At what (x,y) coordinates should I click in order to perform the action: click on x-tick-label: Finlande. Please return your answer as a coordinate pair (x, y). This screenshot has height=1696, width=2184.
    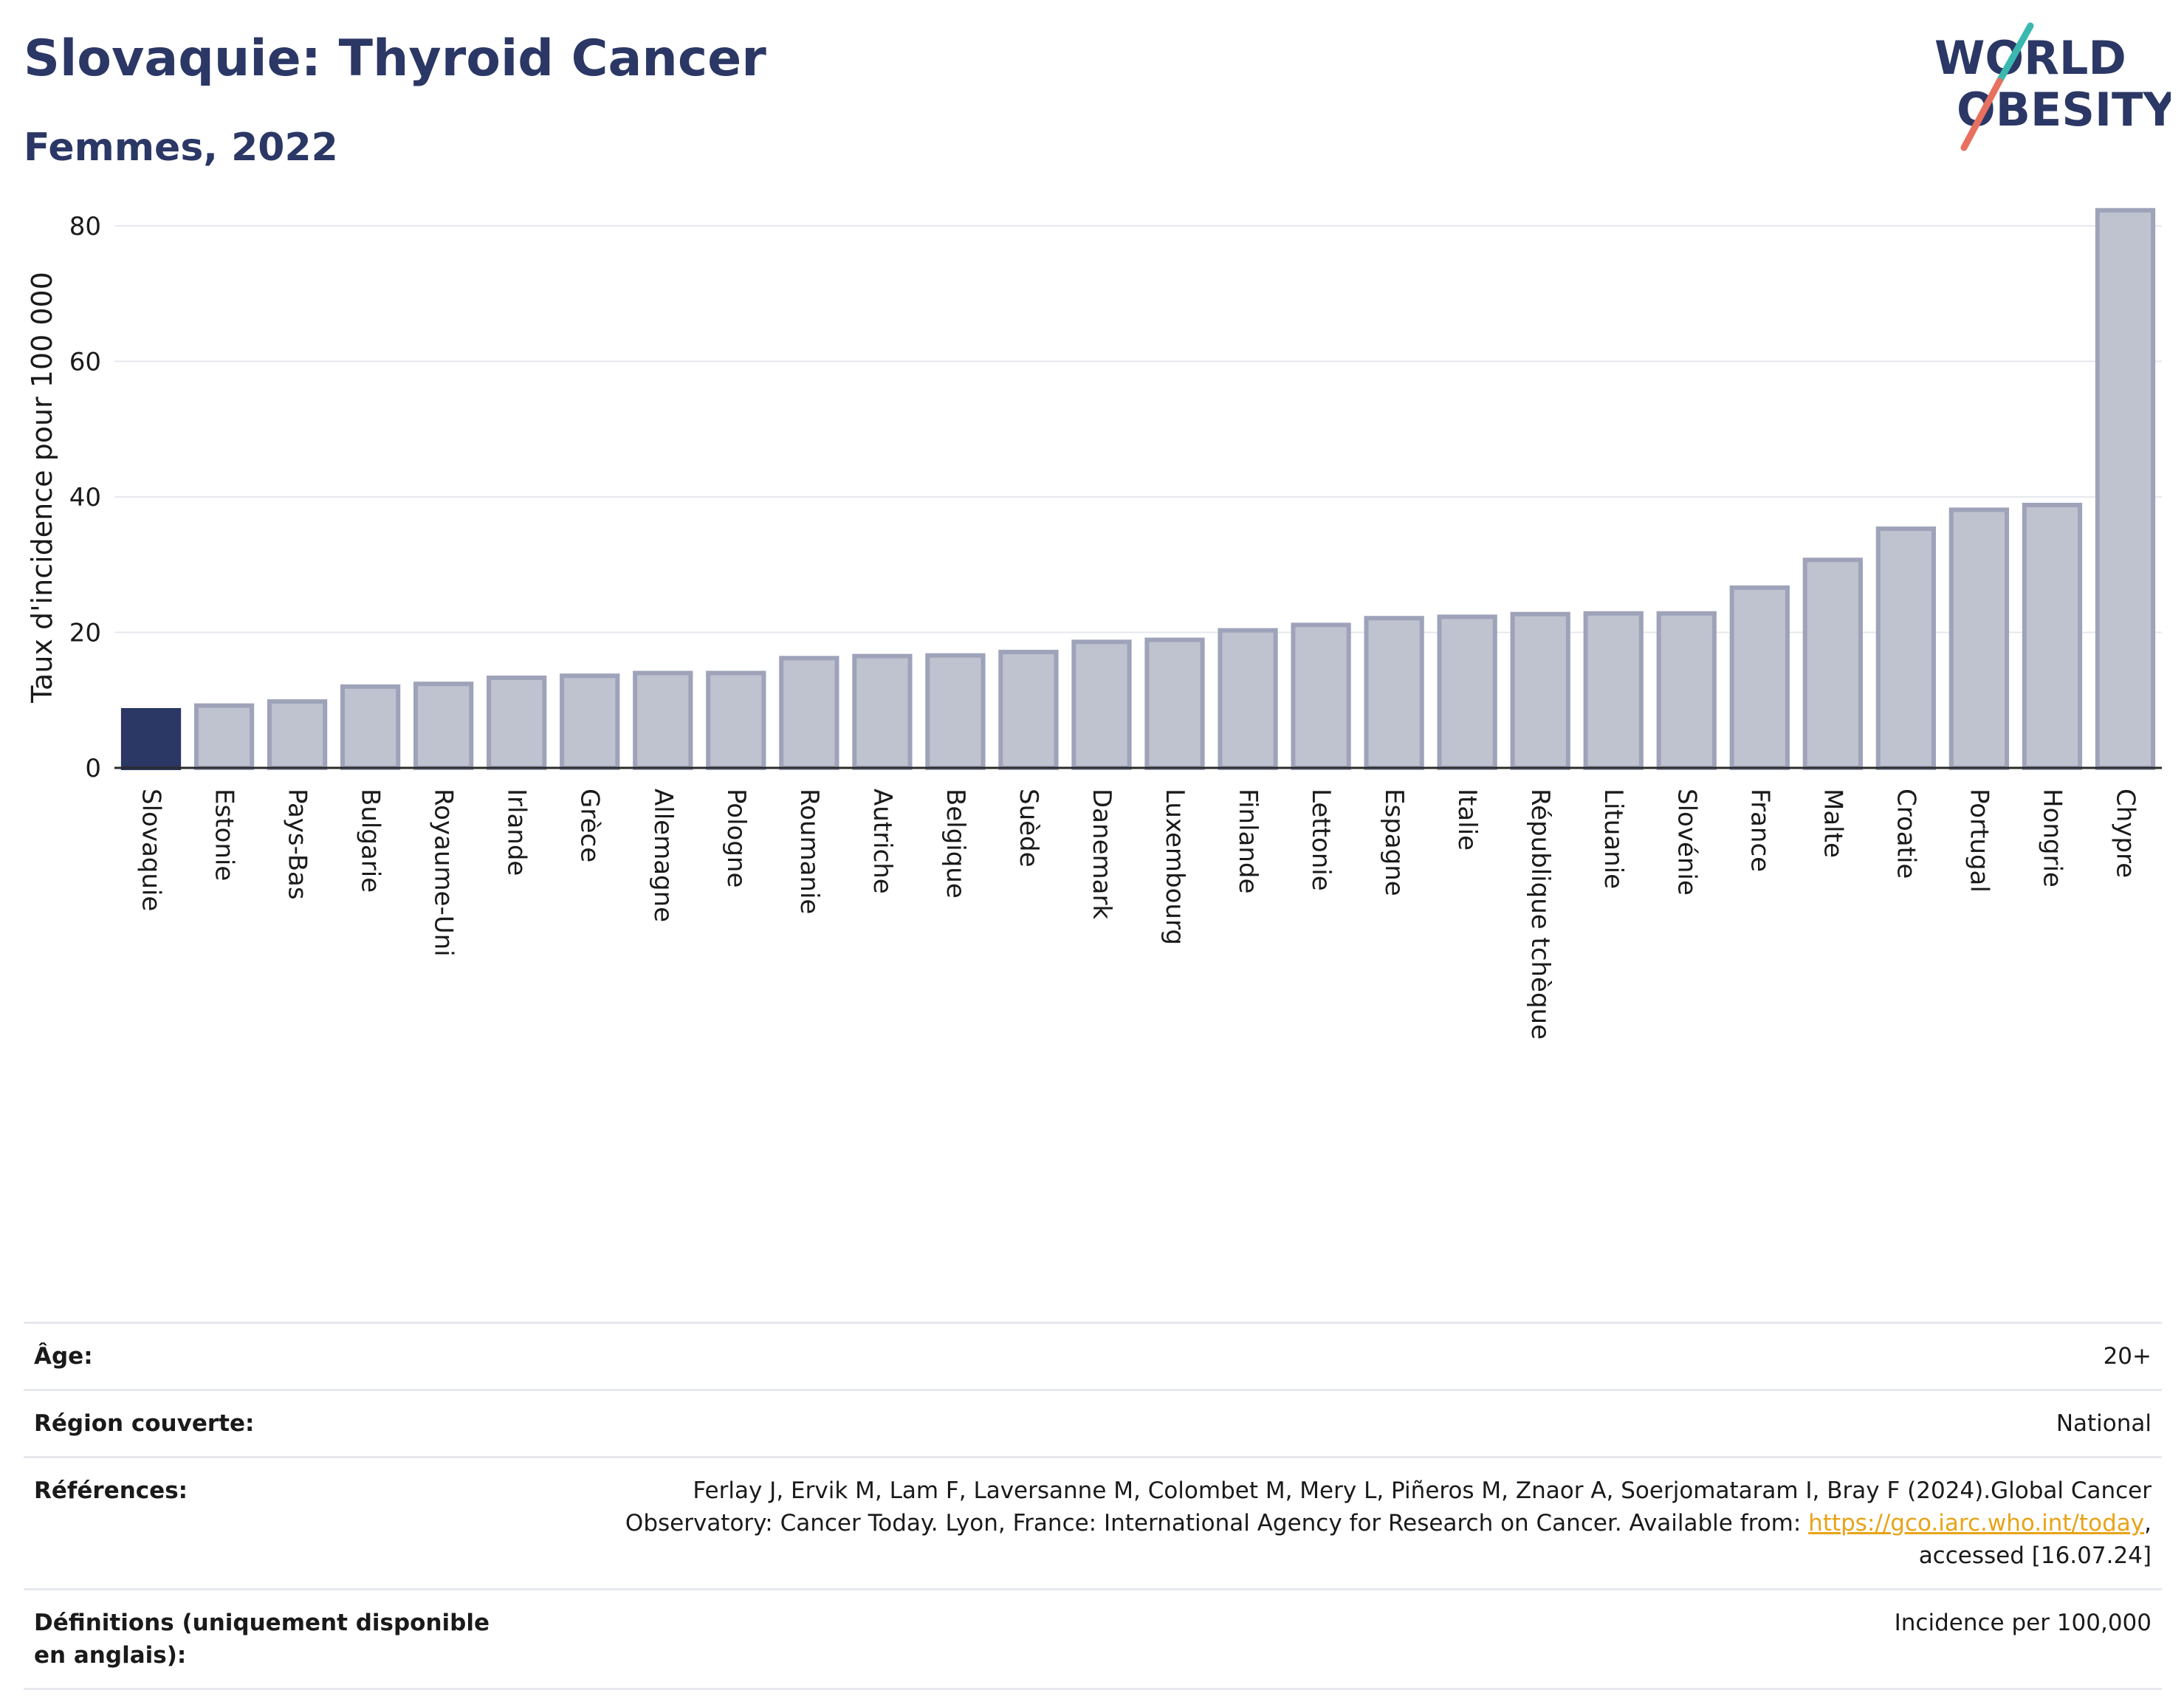
    Looking at the image, I should click on (1248, 841).